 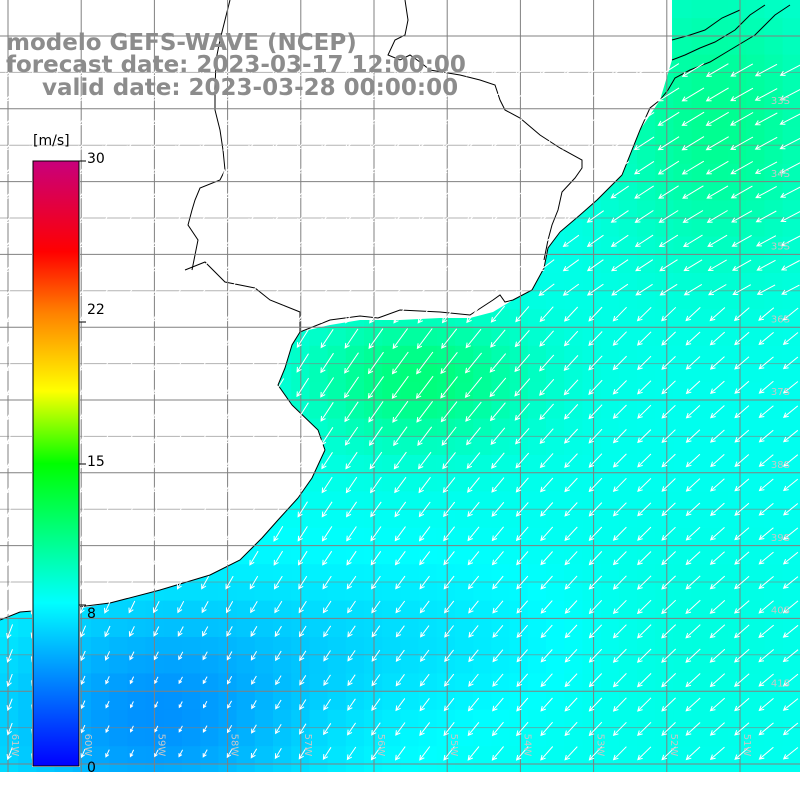 I want to click on lon-label: 53W, so click(x=600, y=745).